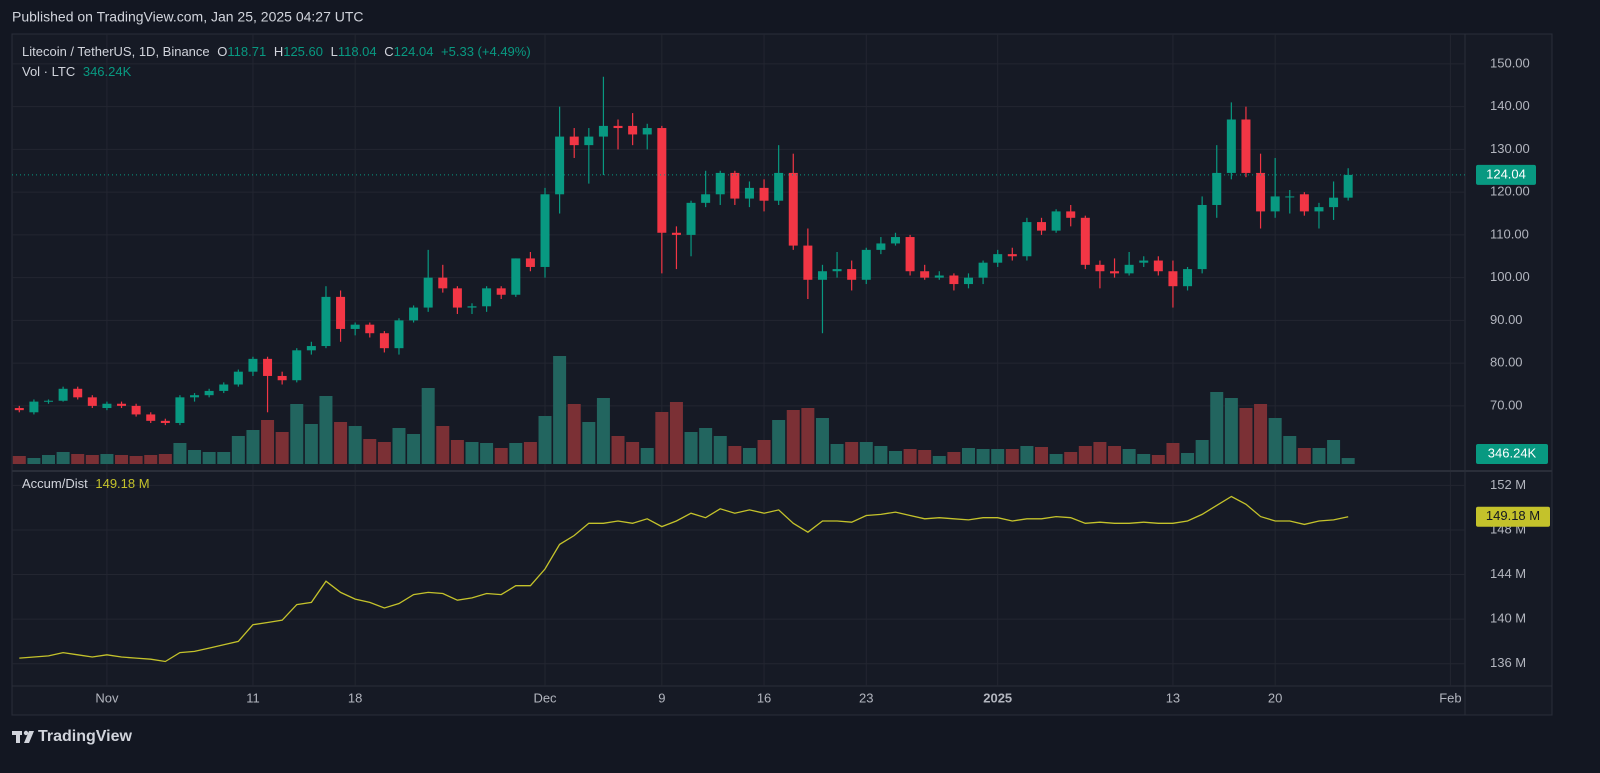 This screenshot has width=1600, height=773. What do you see at coordinates (1506, 174) in the screenshot?
I see `last-price-box` at bounding box center [1506, 174].